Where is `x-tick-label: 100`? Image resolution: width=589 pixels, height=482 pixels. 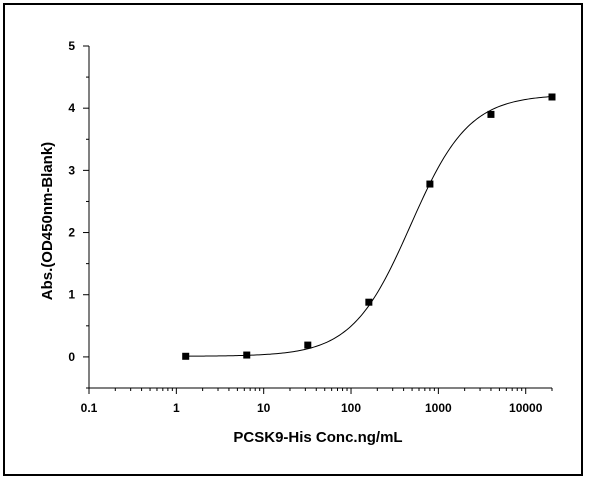
x-tick-label: 100 is located at coordinates (351, 408).